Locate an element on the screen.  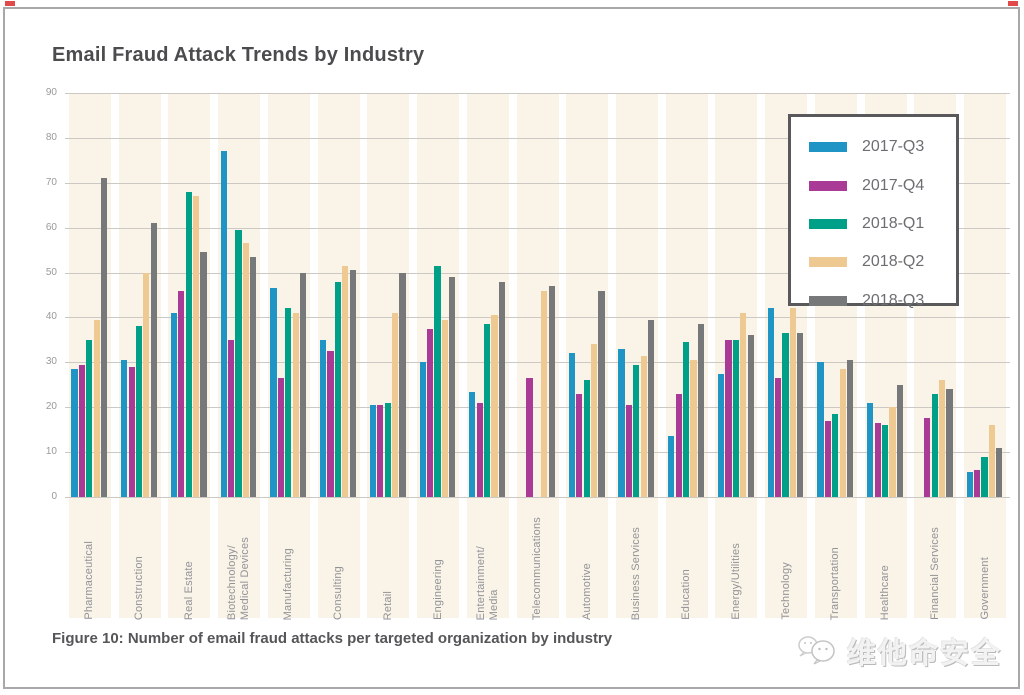
chart-title: Email Fraud Attack Trends by Industry is located at coordinates (238, 55).